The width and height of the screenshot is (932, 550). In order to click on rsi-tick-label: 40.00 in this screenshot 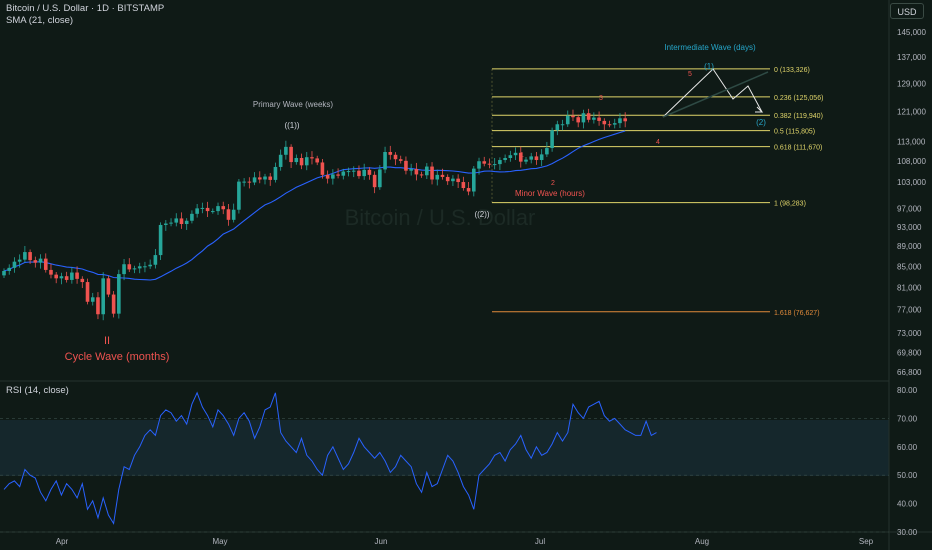, I will do `click(907, 504)`.